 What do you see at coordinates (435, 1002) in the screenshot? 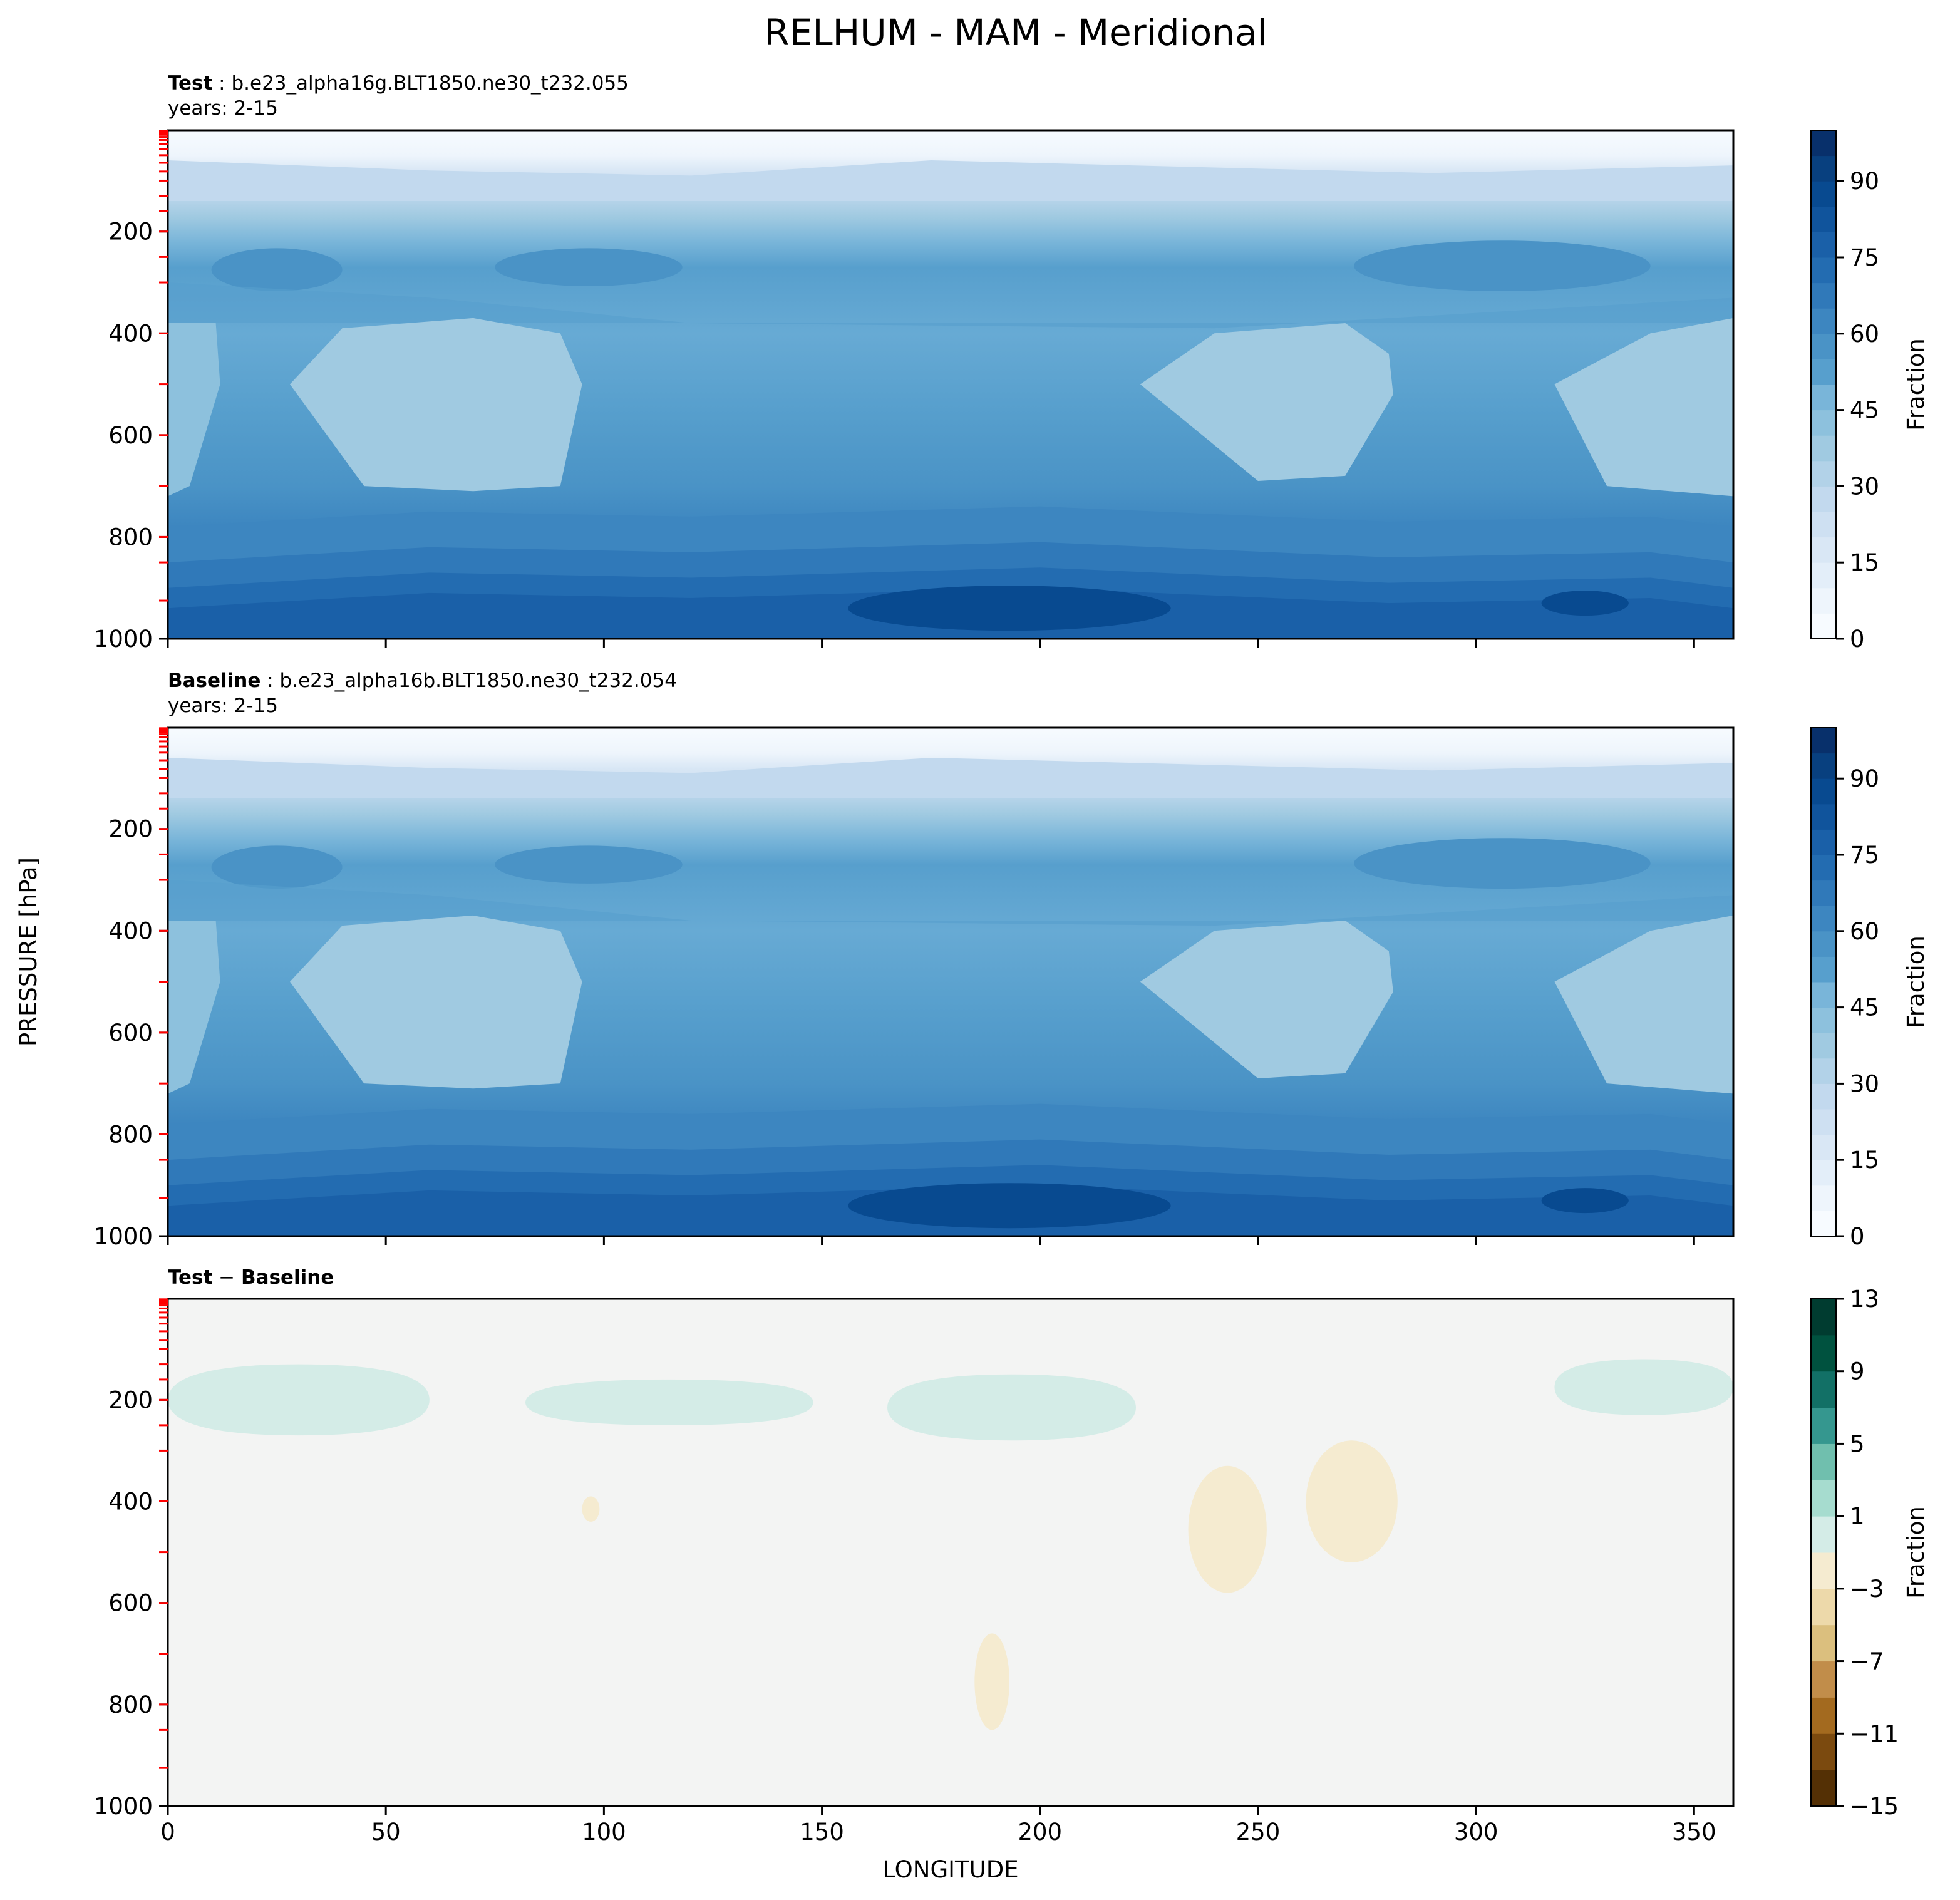
I see `dry-pocket-west` at bounding box center [435, 1002].